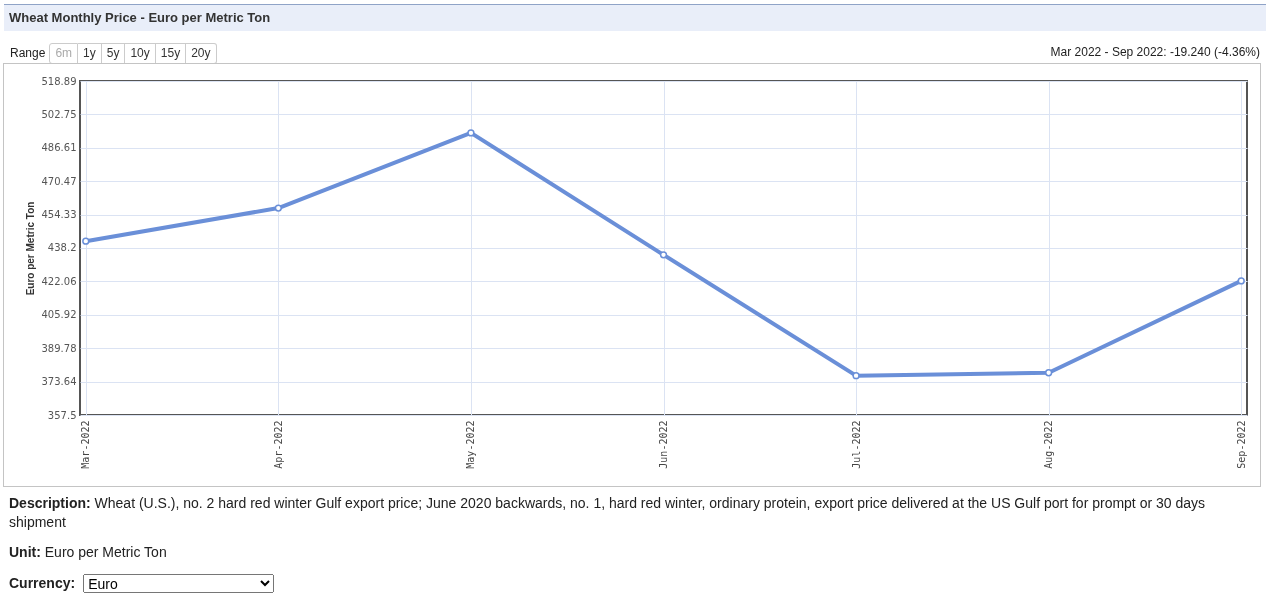 The width and height of the screenshot is (1266, 609). I want to click on range-button: 20y, so click(201, 53).